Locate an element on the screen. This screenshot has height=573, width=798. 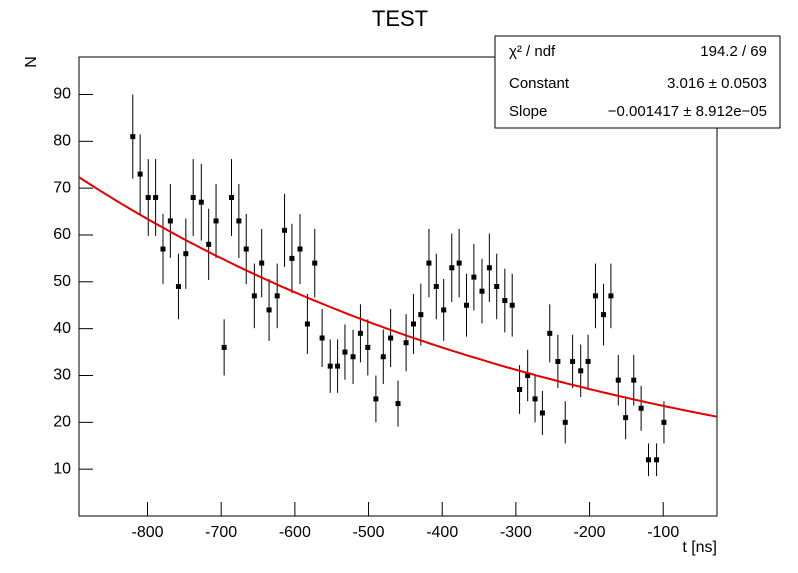
x-tick-label: -700 is located at coordinates (221, 532).